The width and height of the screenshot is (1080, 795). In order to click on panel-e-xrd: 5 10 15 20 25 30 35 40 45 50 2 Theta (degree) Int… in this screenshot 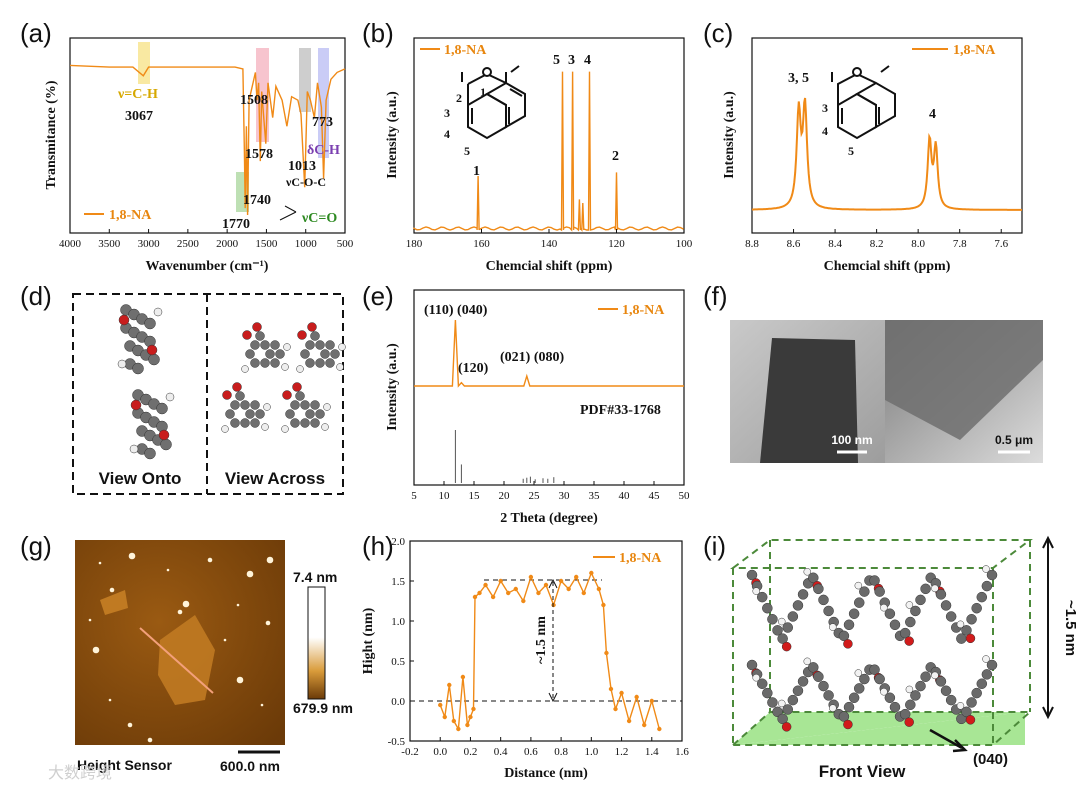, I will do `click(537, 407)`.